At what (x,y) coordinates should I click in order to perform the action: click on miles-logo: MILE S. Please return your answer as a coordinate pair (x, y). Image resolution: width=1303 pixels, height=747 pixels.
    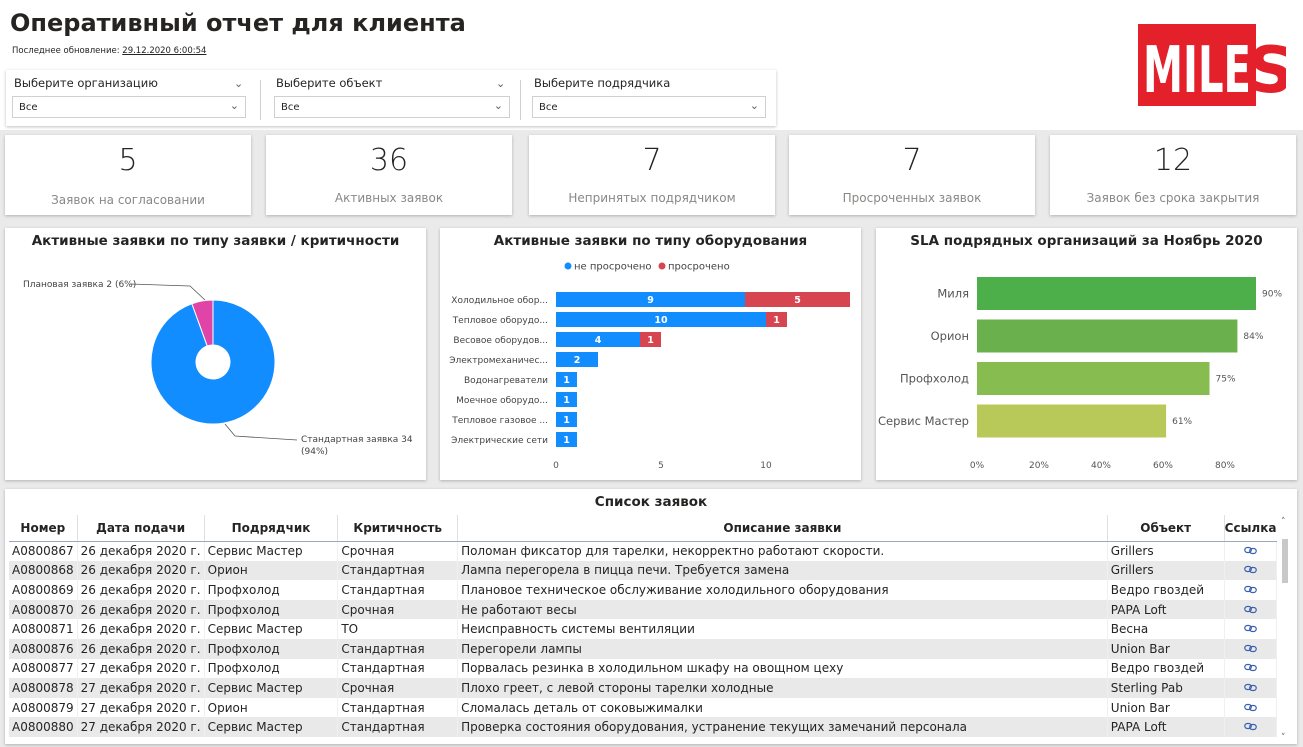
    Looking at the image, I should click on (1212, 65).